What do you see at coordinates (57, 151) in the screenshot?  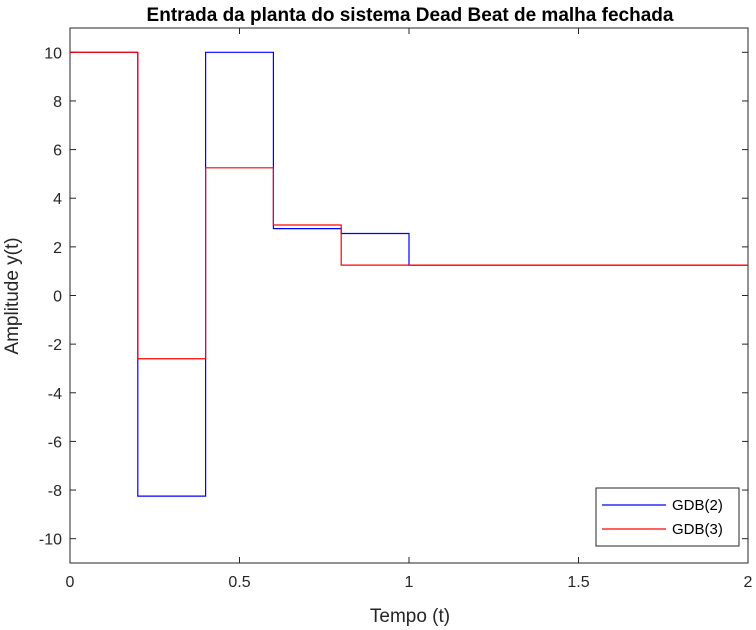 I see `y-tick-label: 6` at bounding box center [57, 151].